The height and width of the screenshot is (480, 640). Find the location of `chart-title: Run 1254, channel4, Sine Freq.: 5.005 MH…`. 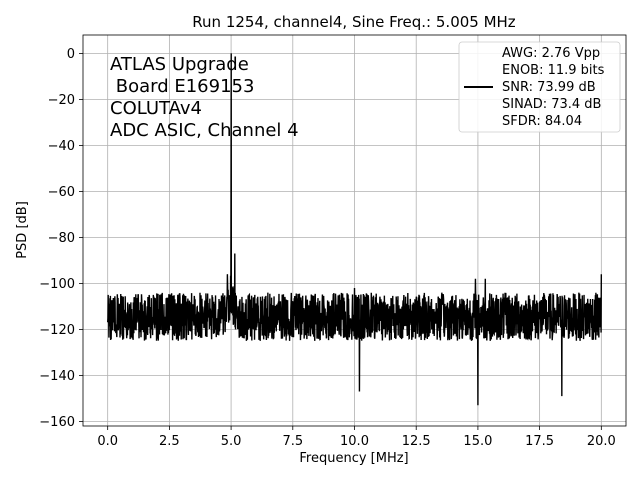

chart-title: Run 1254, channel4, Sine Freq.: 5.005 MH… is located at coordinates (354, 22).